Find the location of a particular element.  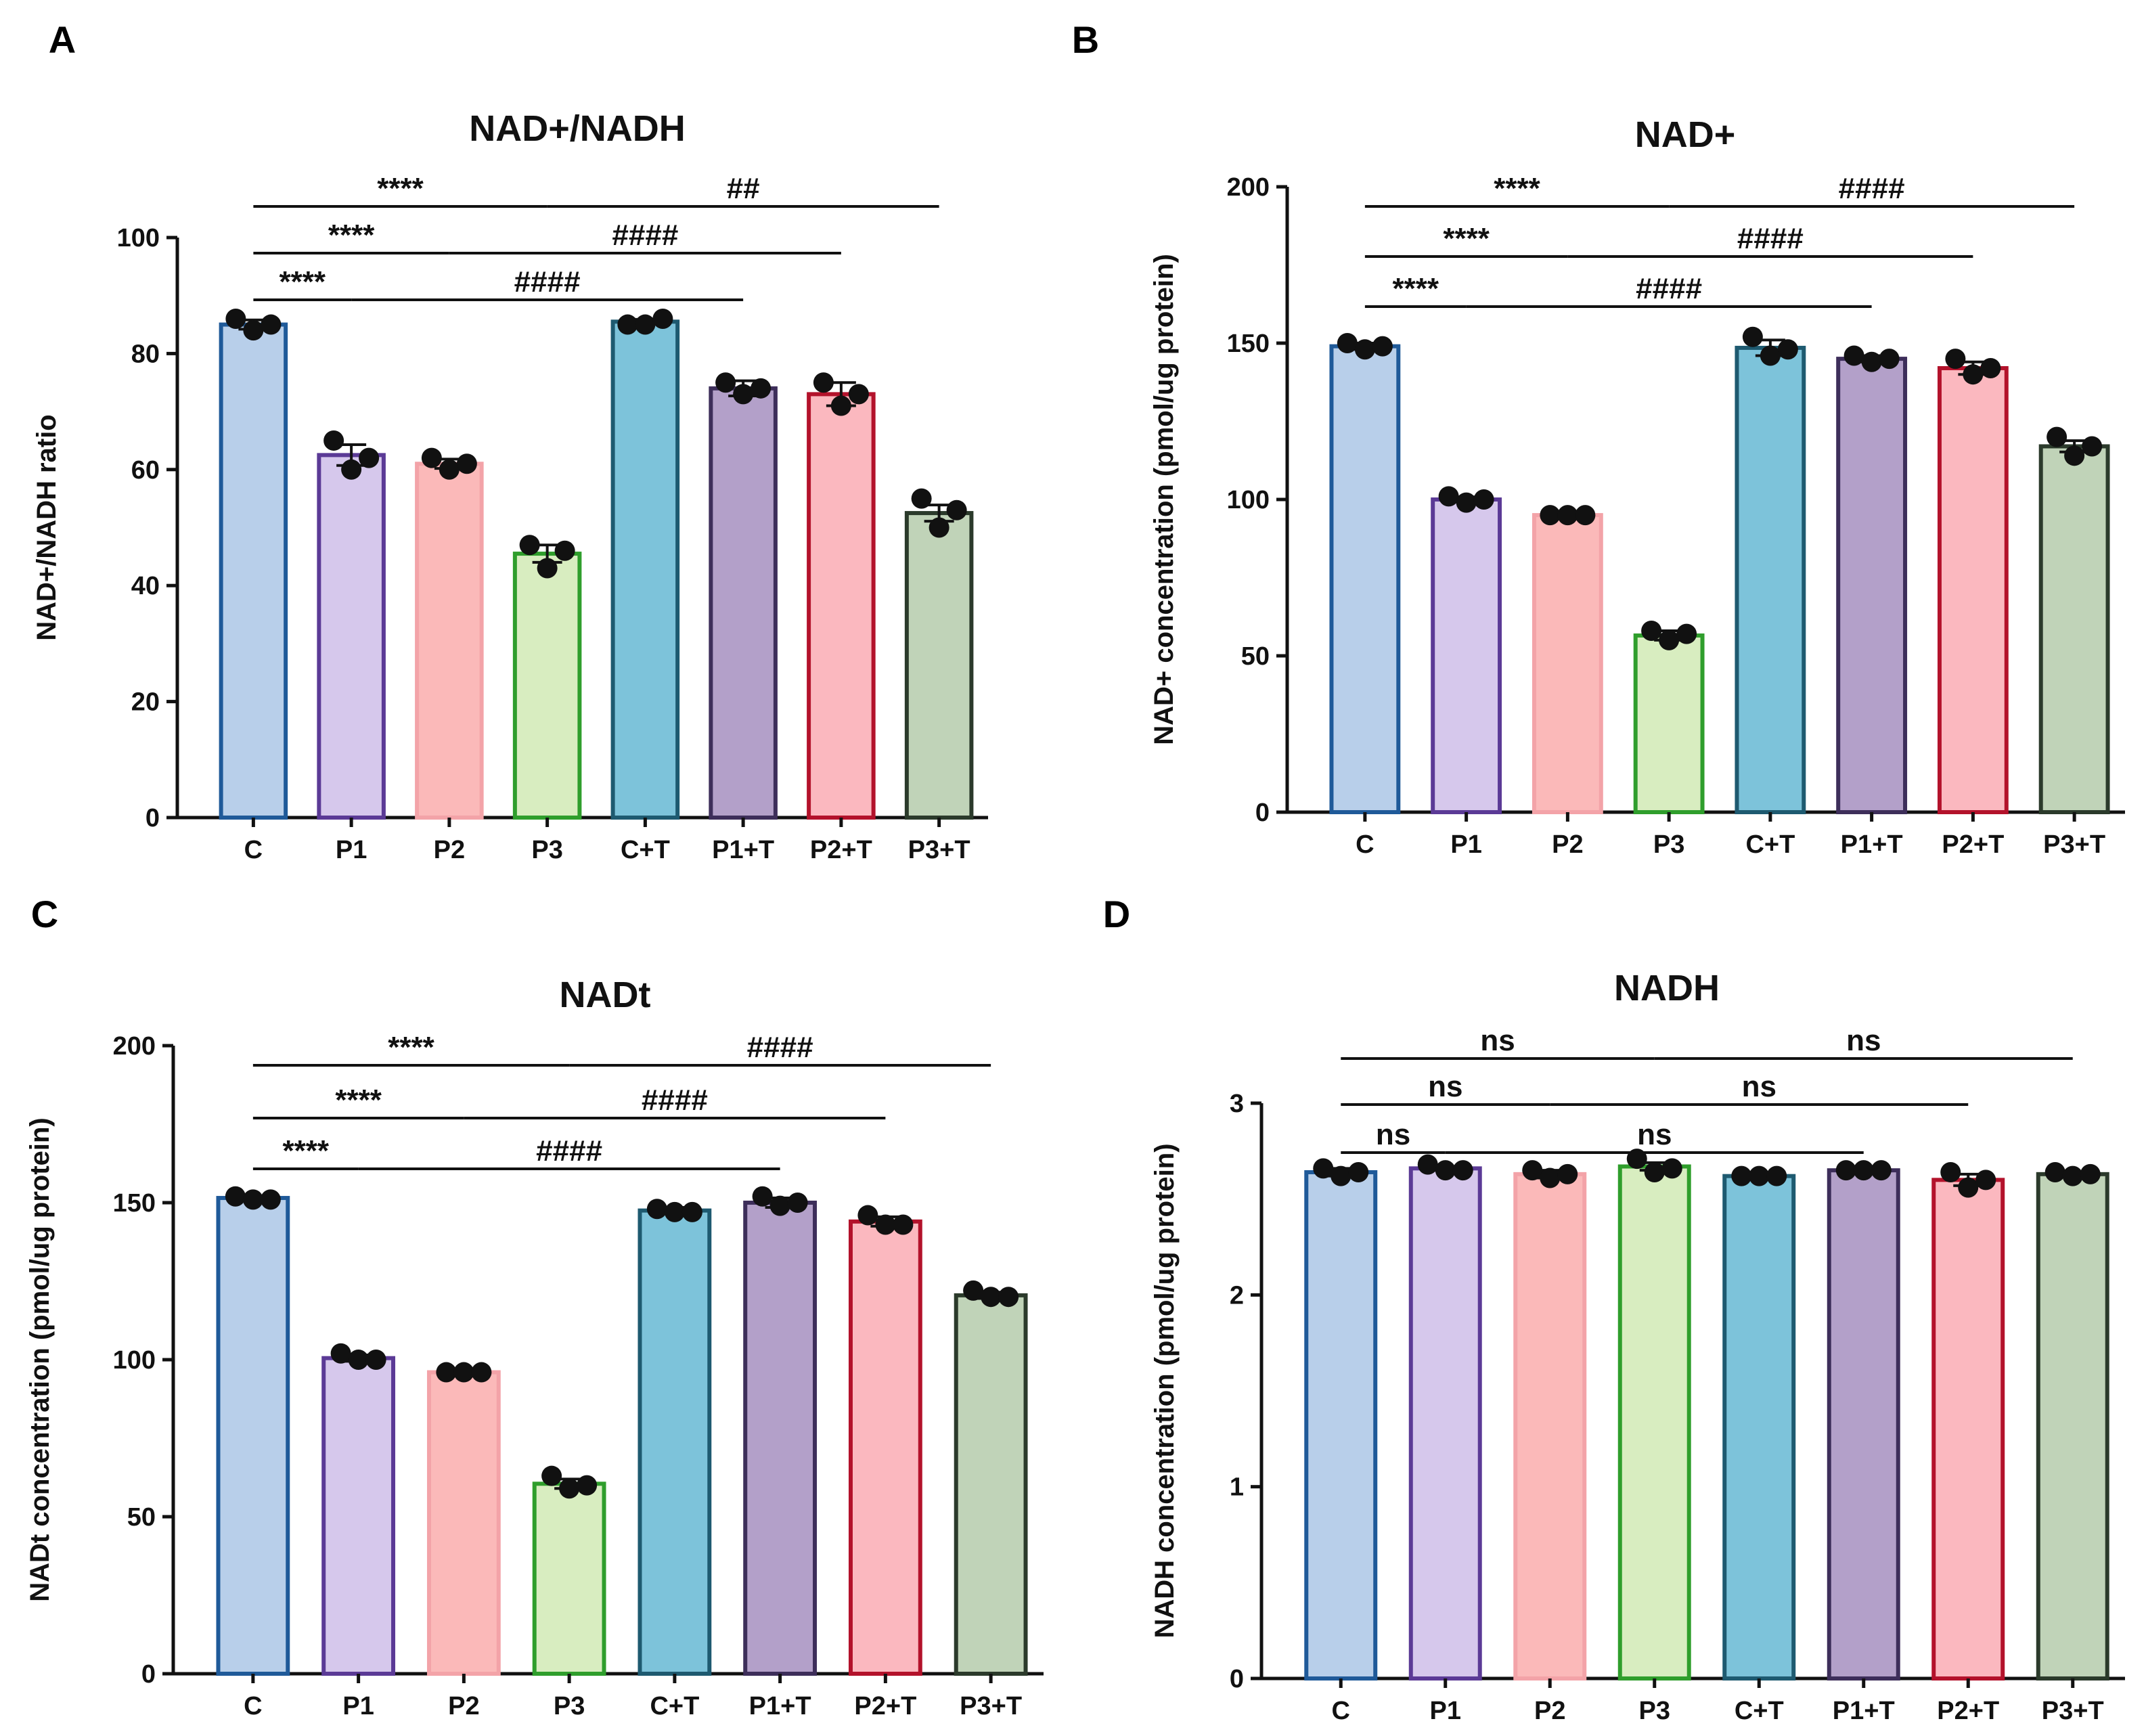

x-tick-label-c-5: P1+T is located at coordinates (780, 1706).